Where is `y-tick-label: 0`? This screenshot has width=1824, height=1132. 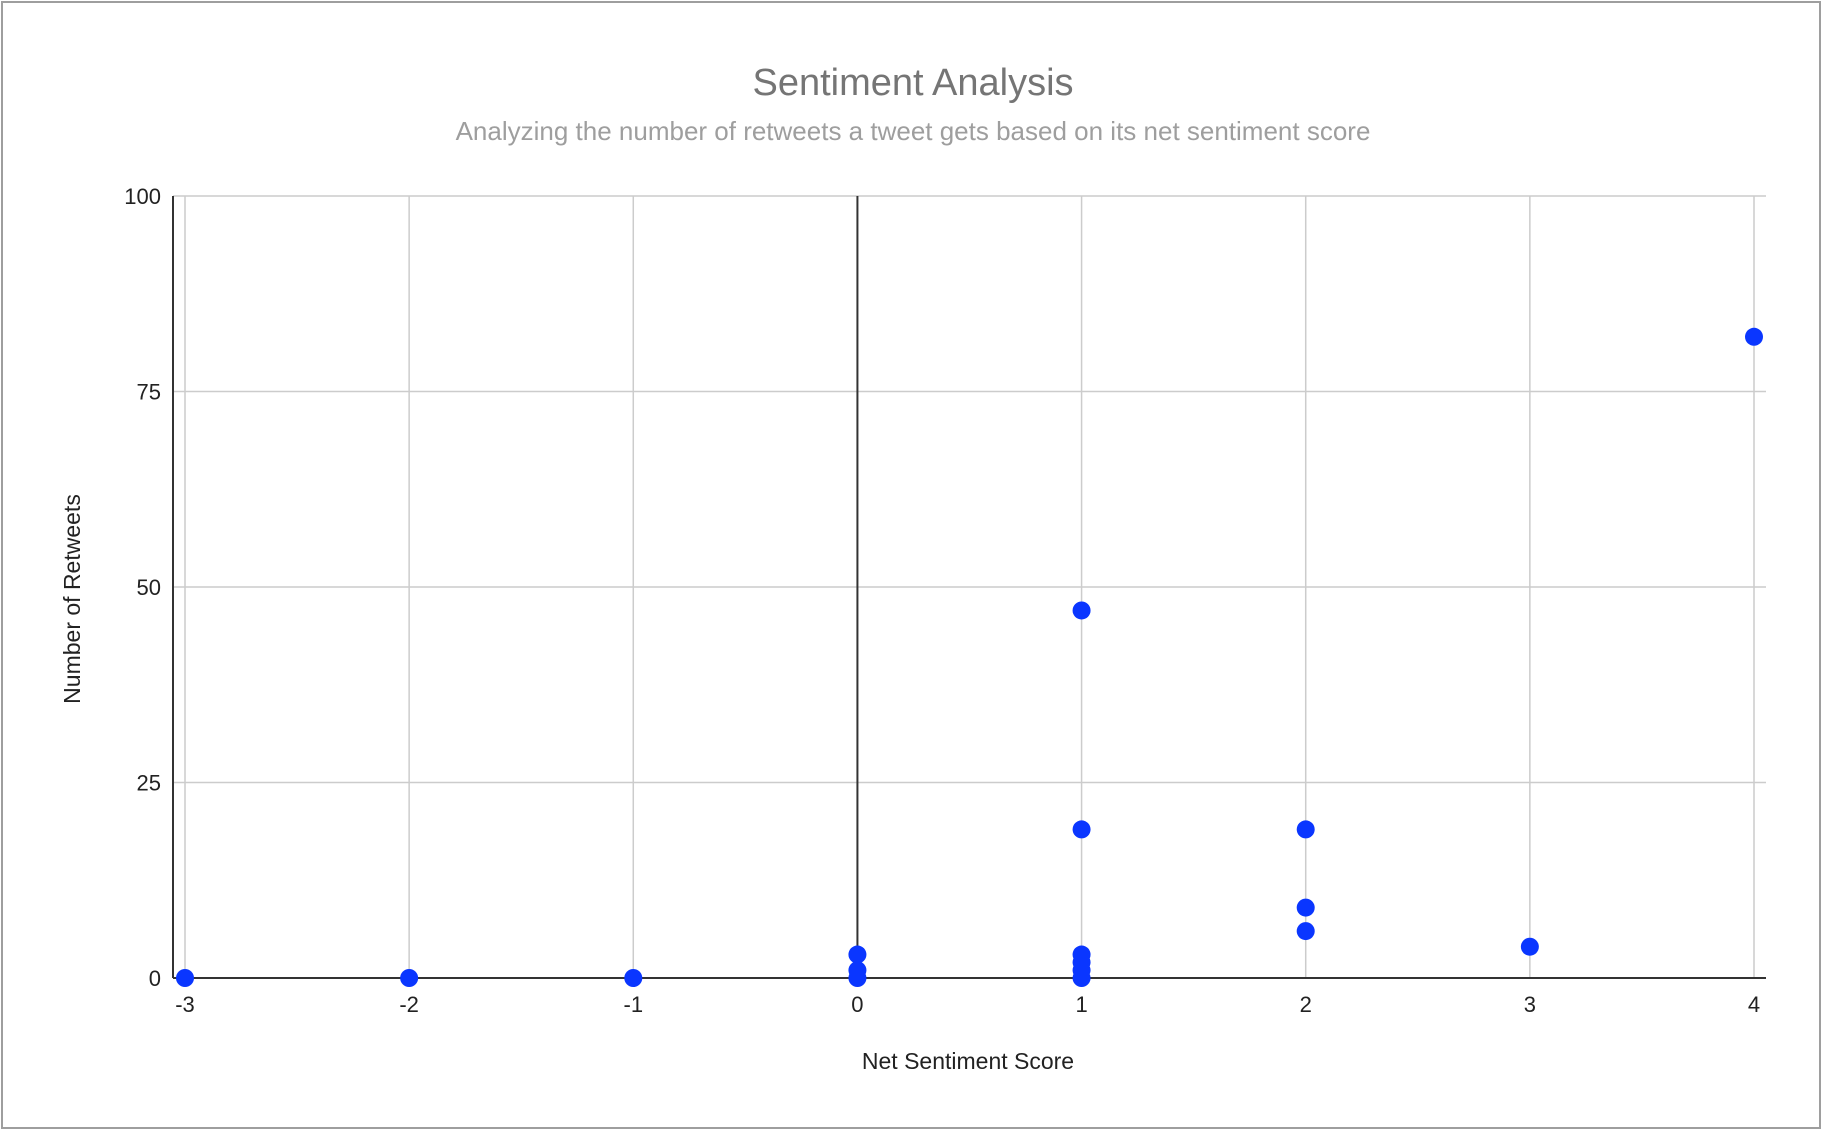
y-tick-label: 0 is located at coordinates (155, 978).